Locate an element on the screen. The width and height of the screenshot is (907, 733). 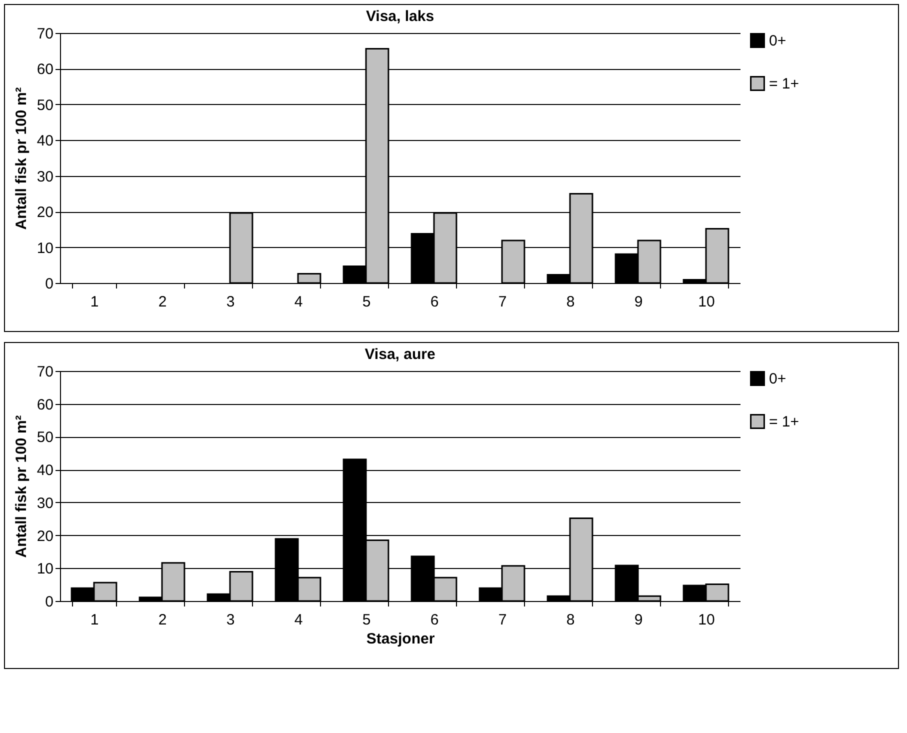
chart-title: Visa, aure is located at coordinates (400, 354).